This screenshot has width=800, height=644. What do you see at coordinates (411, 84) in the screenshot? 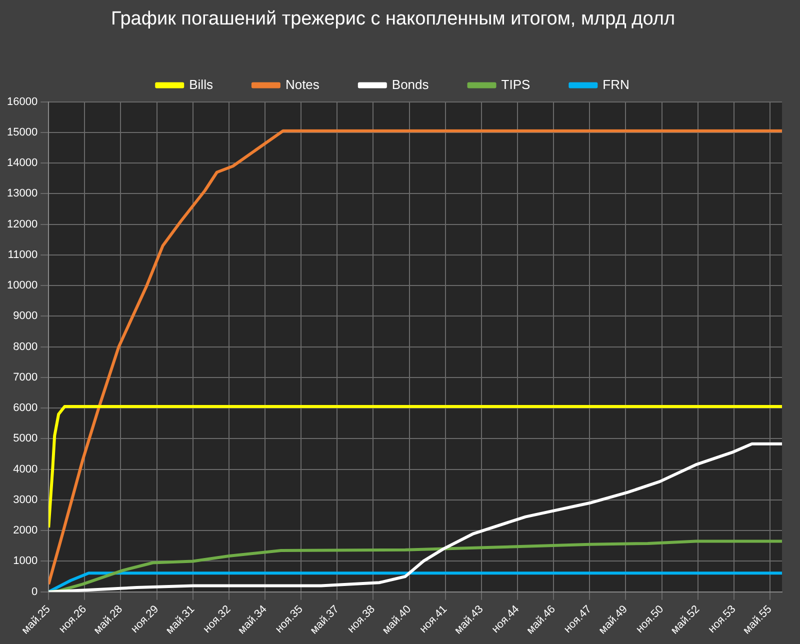
I see `legend-label: Bonds` at bounding box center [411, 84].